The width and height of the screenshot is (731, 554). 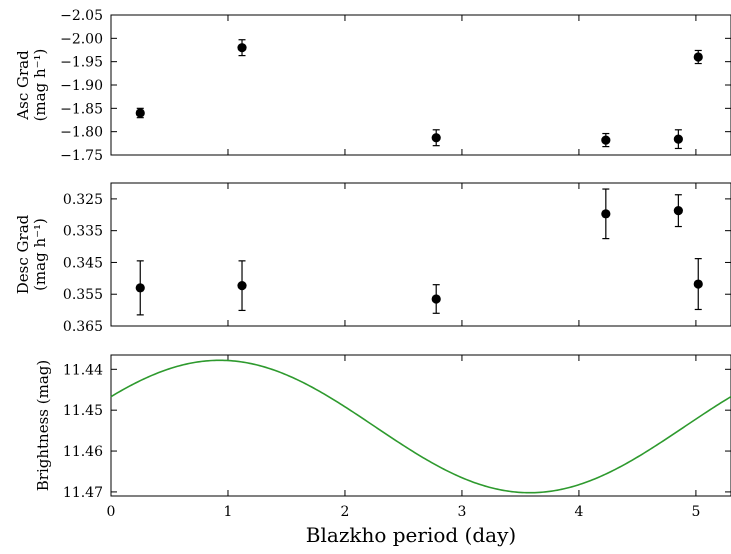 What do you see at coordinates (81, 109) in the screenshot?
I see `y-tick-label: −1.85` at bounding box center [81, 109].